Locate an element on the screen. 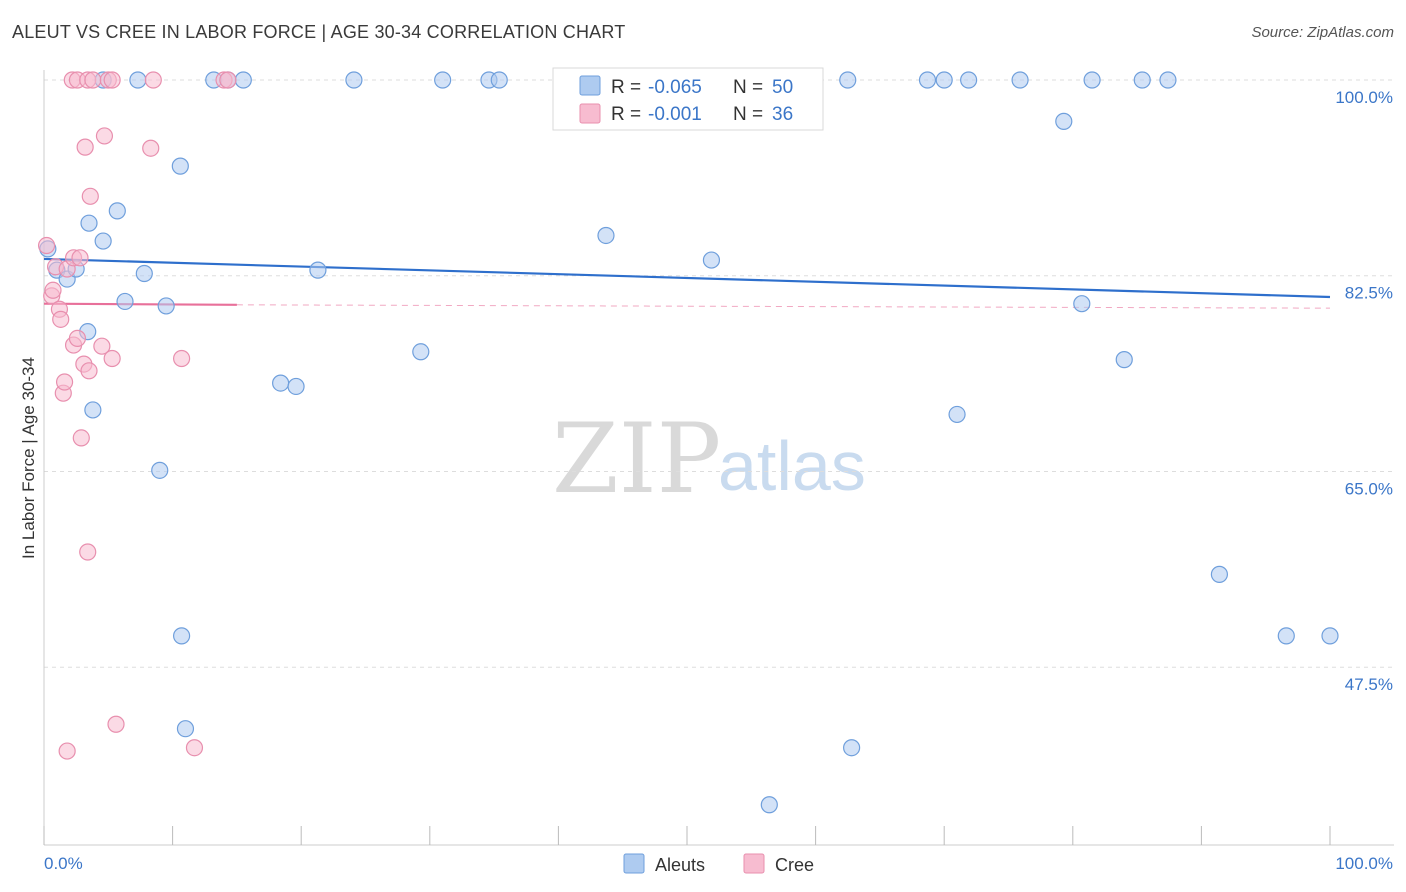  x-tick-label-max: 100.0% is located at coordinates (1364, 863).